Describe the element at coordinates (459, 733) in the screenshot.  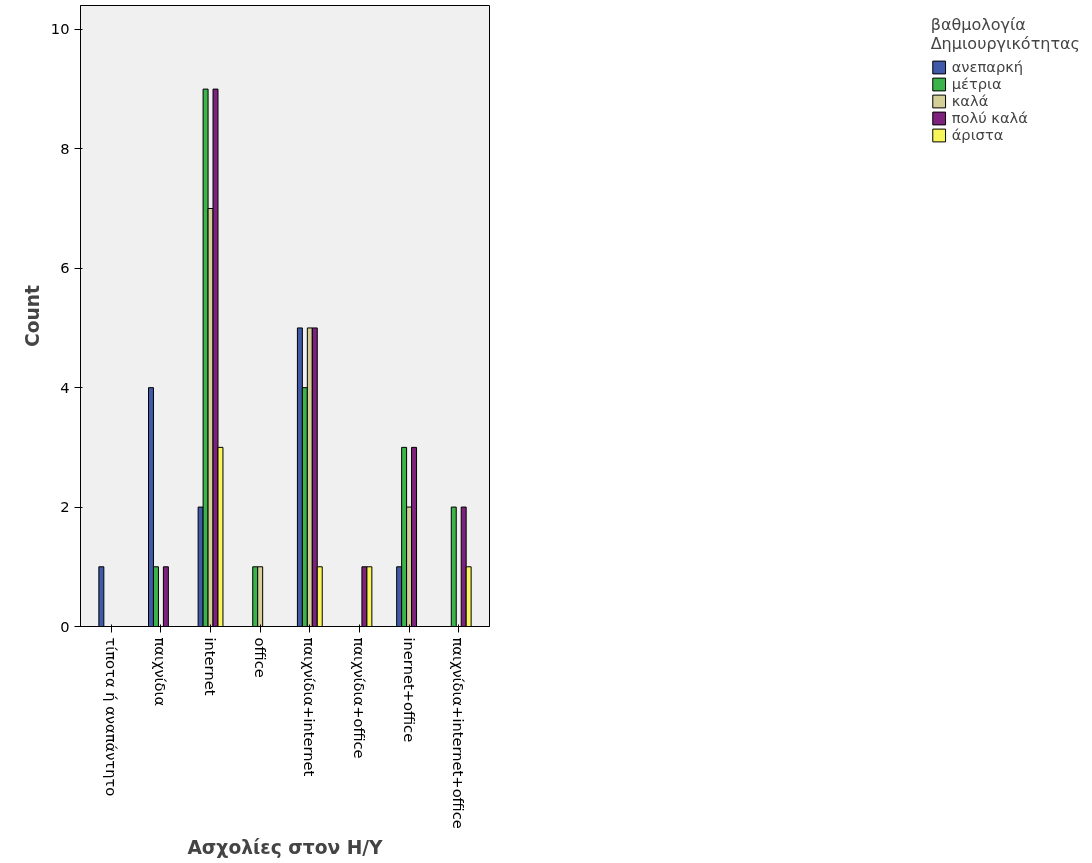
I see `x-tick-label: παιχνίδια+internet+office` at that location.